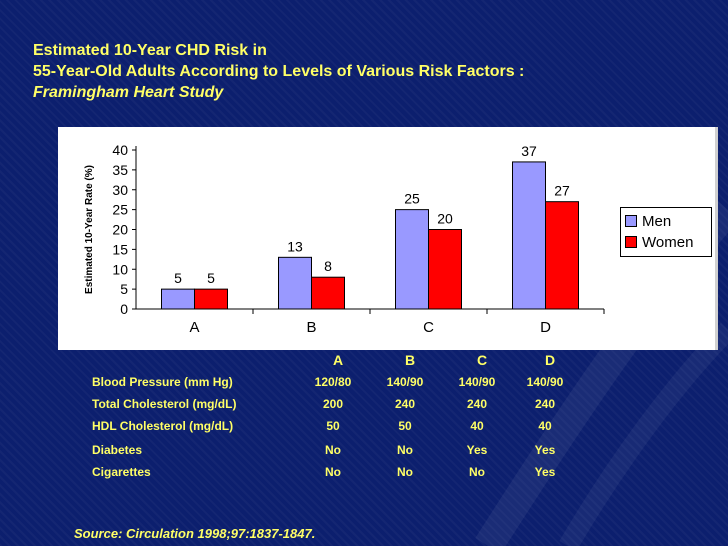  I want to click on data-label: 27, so click(562, 191).